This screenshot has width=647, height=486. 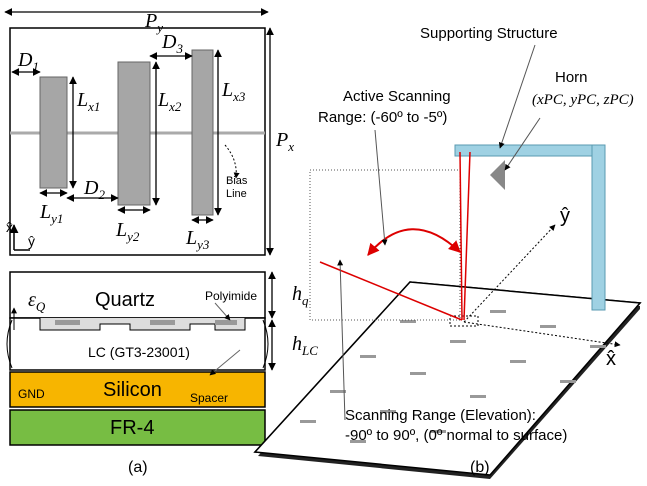 I want to click on label: D2, so click(x=94, y=189).